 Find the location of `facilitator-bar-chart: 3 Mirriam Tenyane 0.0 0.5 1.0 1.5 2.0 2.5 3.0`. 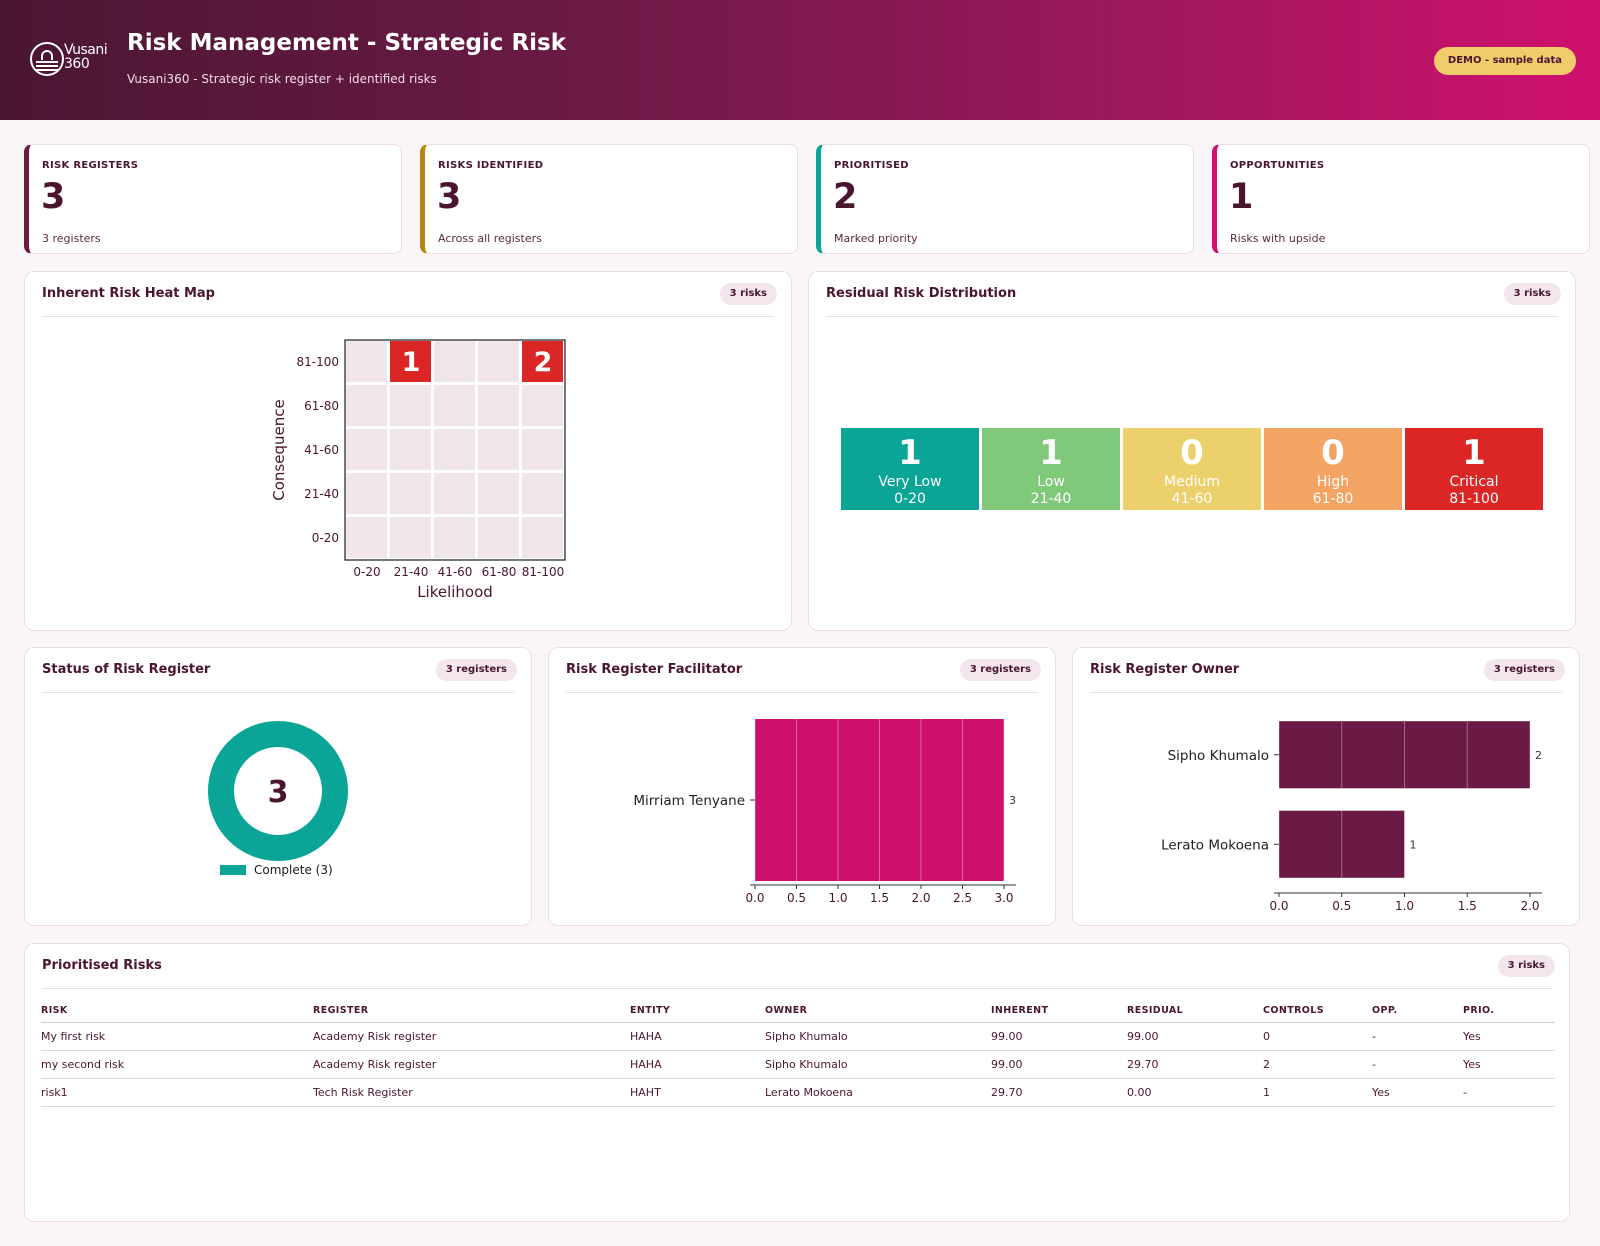

facilitator-bar-chart: 3 Mirriam Tenyane 0.0 0.5 1.0 1.5 2.0 2.5 3.0 is located at coordinates (824, 812).